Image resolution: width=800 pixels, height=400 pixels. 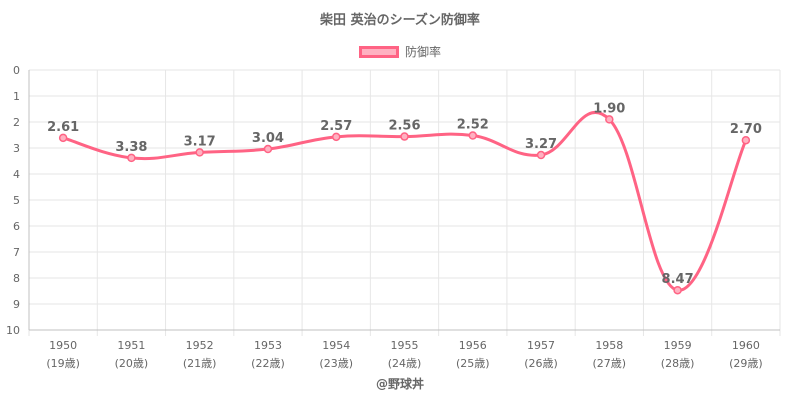 I want to click on x-tick-label: 1955, so click(x=405, y=345).